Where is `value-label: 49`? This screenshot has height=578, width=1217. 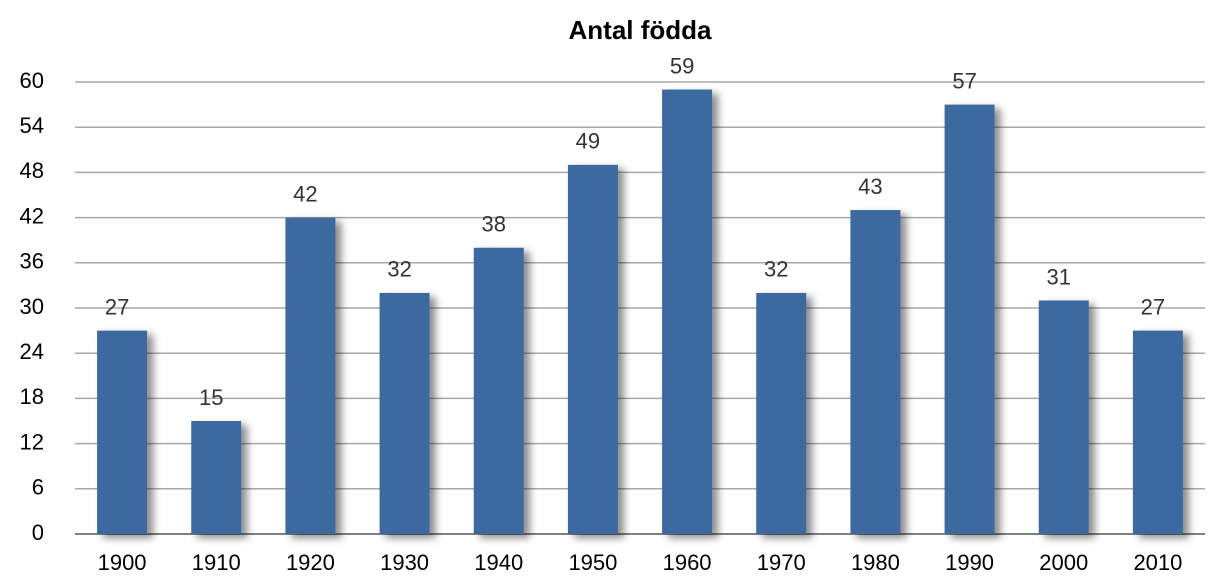
value-label: 49 is located at coordinates (588, 141).